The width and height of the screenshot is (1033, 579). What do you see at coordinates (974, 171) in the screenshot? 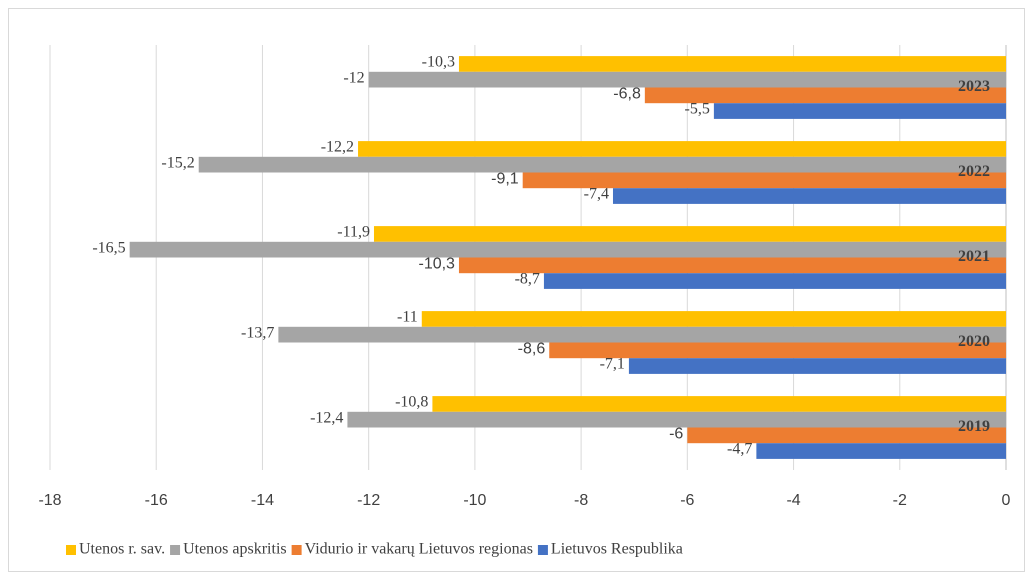
I see `category-label: 2022` at bounding box center [974, 171].